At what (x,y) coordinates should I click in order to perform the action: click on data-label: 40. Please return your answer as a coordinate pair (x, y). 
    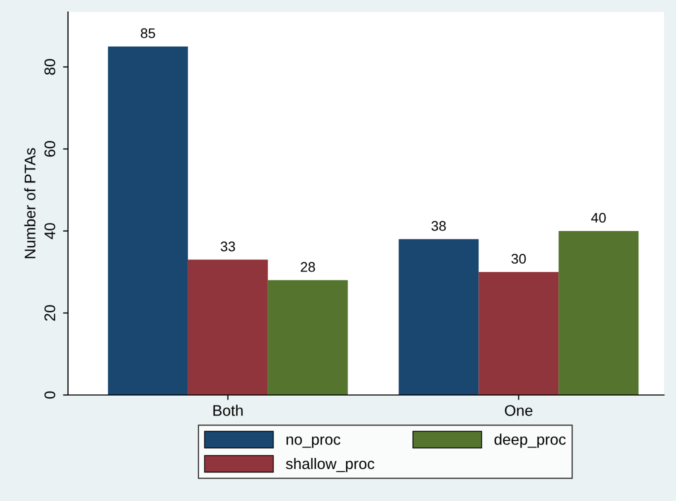
    Looking at the image, I should click on (598, 217).